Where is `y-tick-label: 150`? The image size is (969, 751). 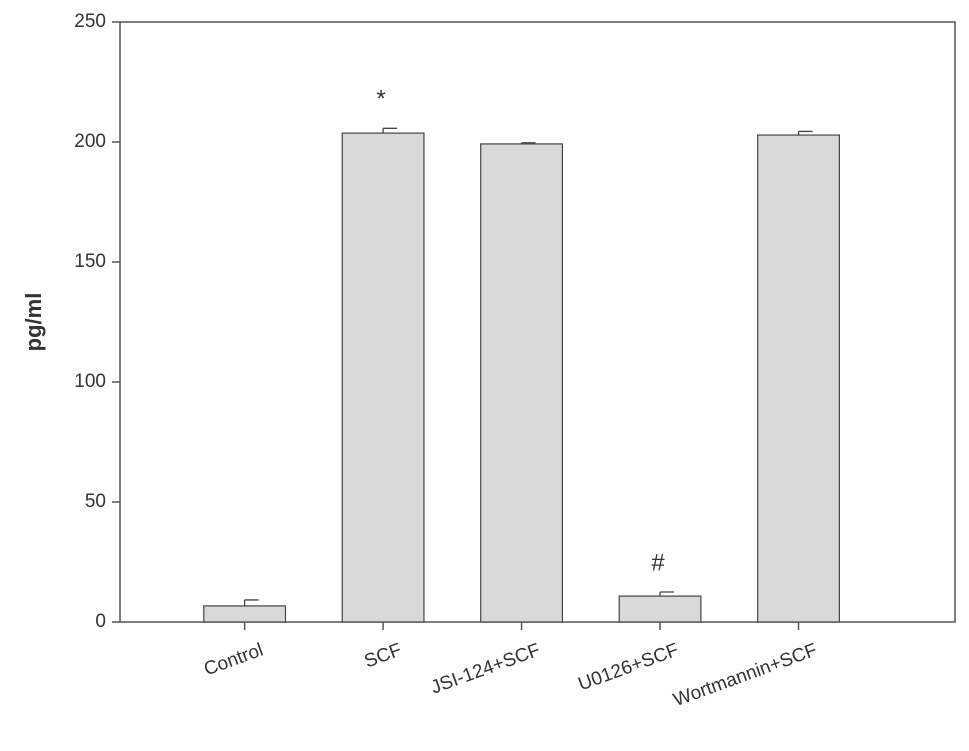 y-tick-label: 150 is located at coordinates (90, 261).